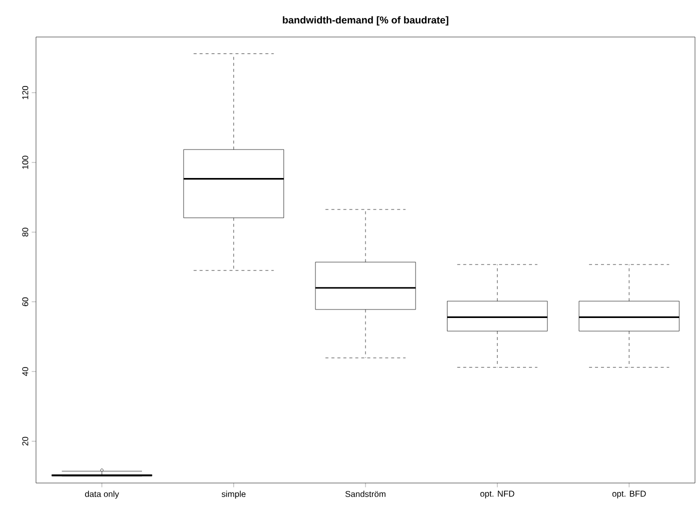  What do you see at coordinates (497, 494) in the screenshot?
I see `x-tick-label: opt. NFD` at bounding box center [497, 494].